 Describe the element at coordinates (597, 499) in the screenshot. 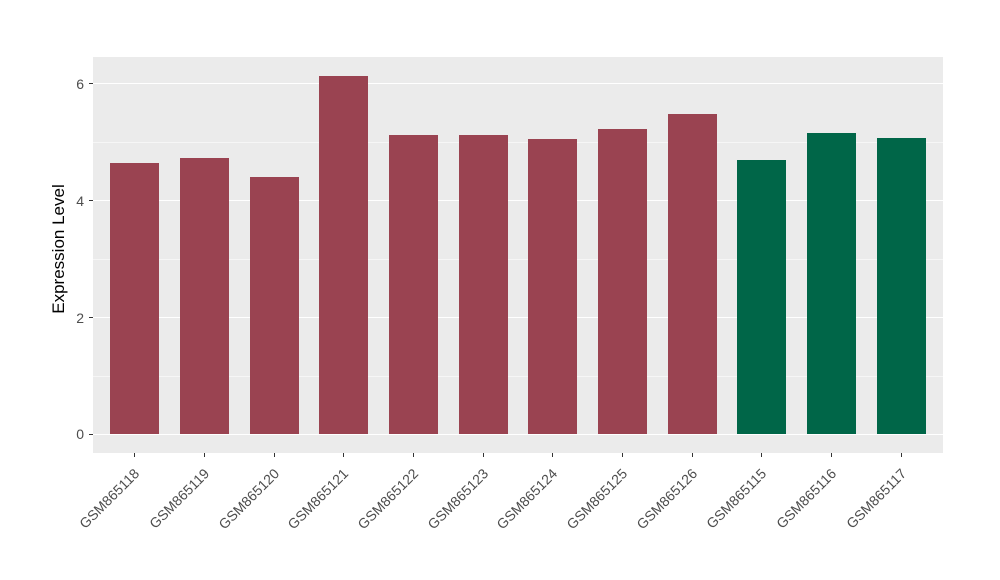

I see `x-tick-label: GSM865125` at that location.